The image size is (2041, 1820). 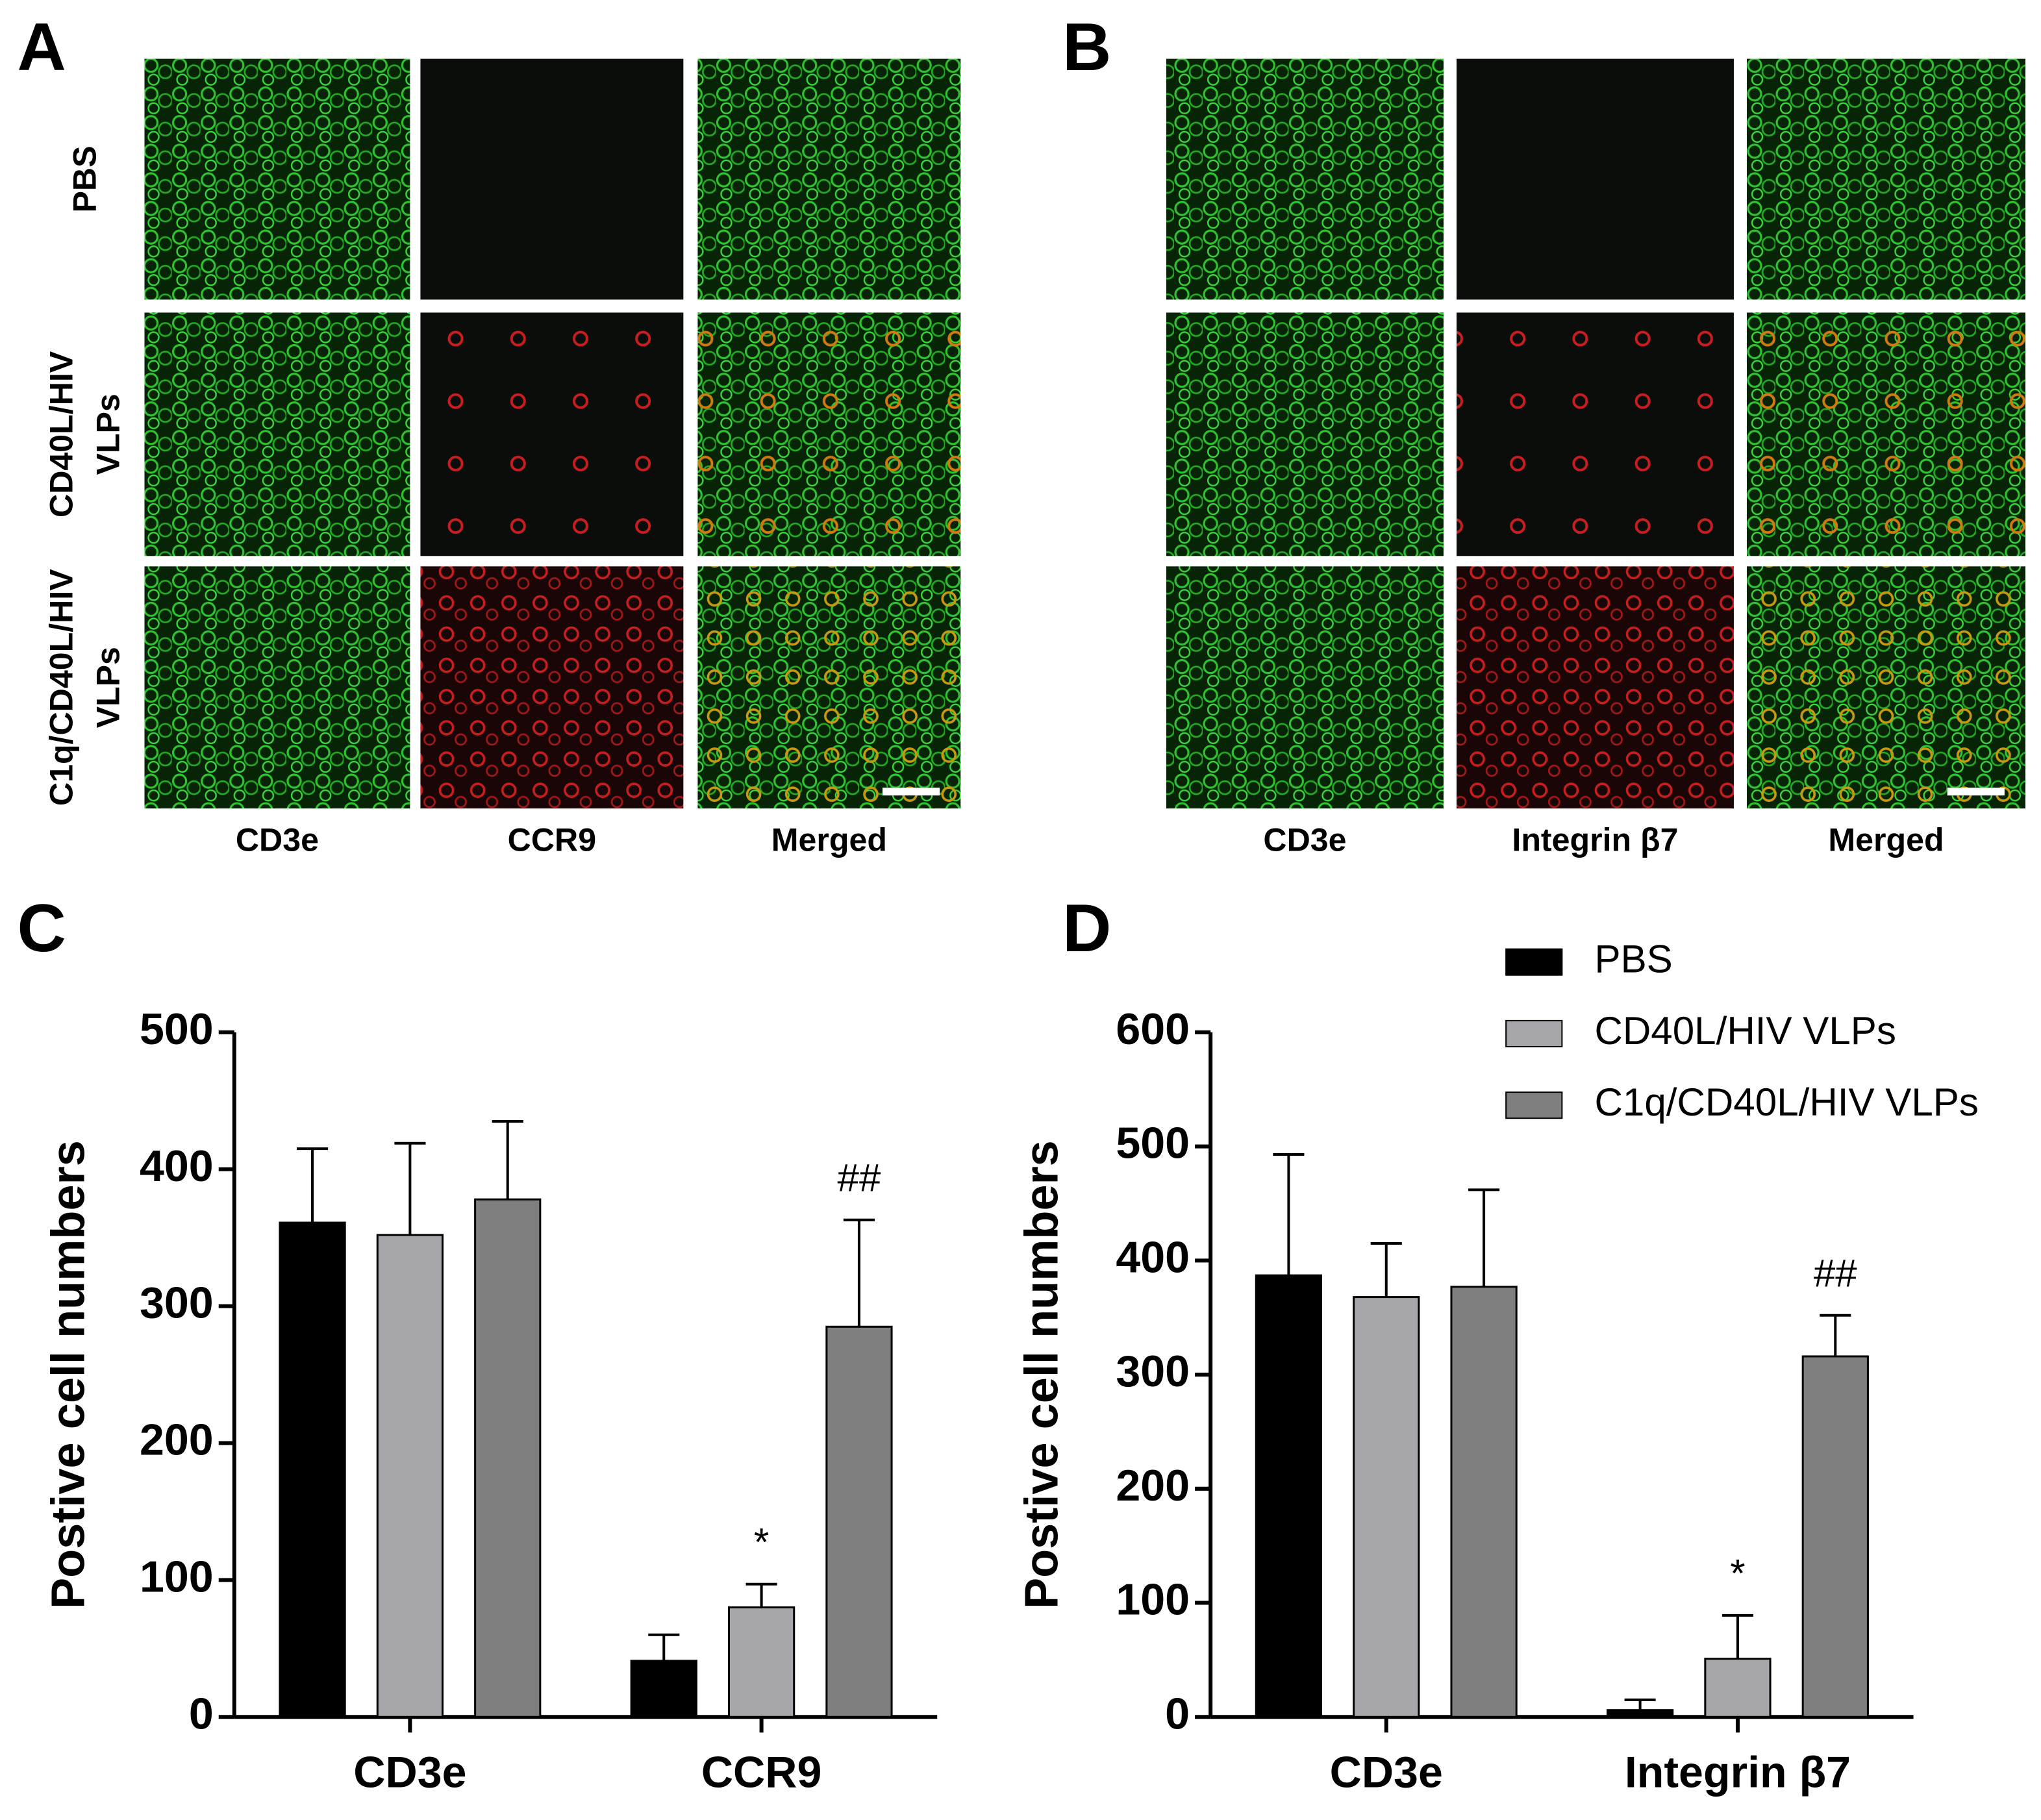 What do you see at coordinates (42, 929) in the screenshot?
I see `panel-letter: C` at bounding box center [42, 929].